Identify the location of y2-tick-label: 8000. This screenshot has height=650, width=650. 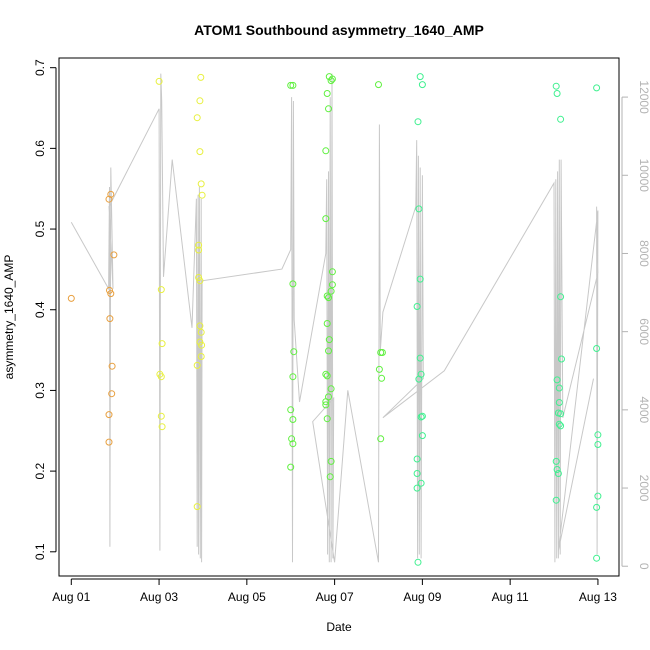
(643, 253).